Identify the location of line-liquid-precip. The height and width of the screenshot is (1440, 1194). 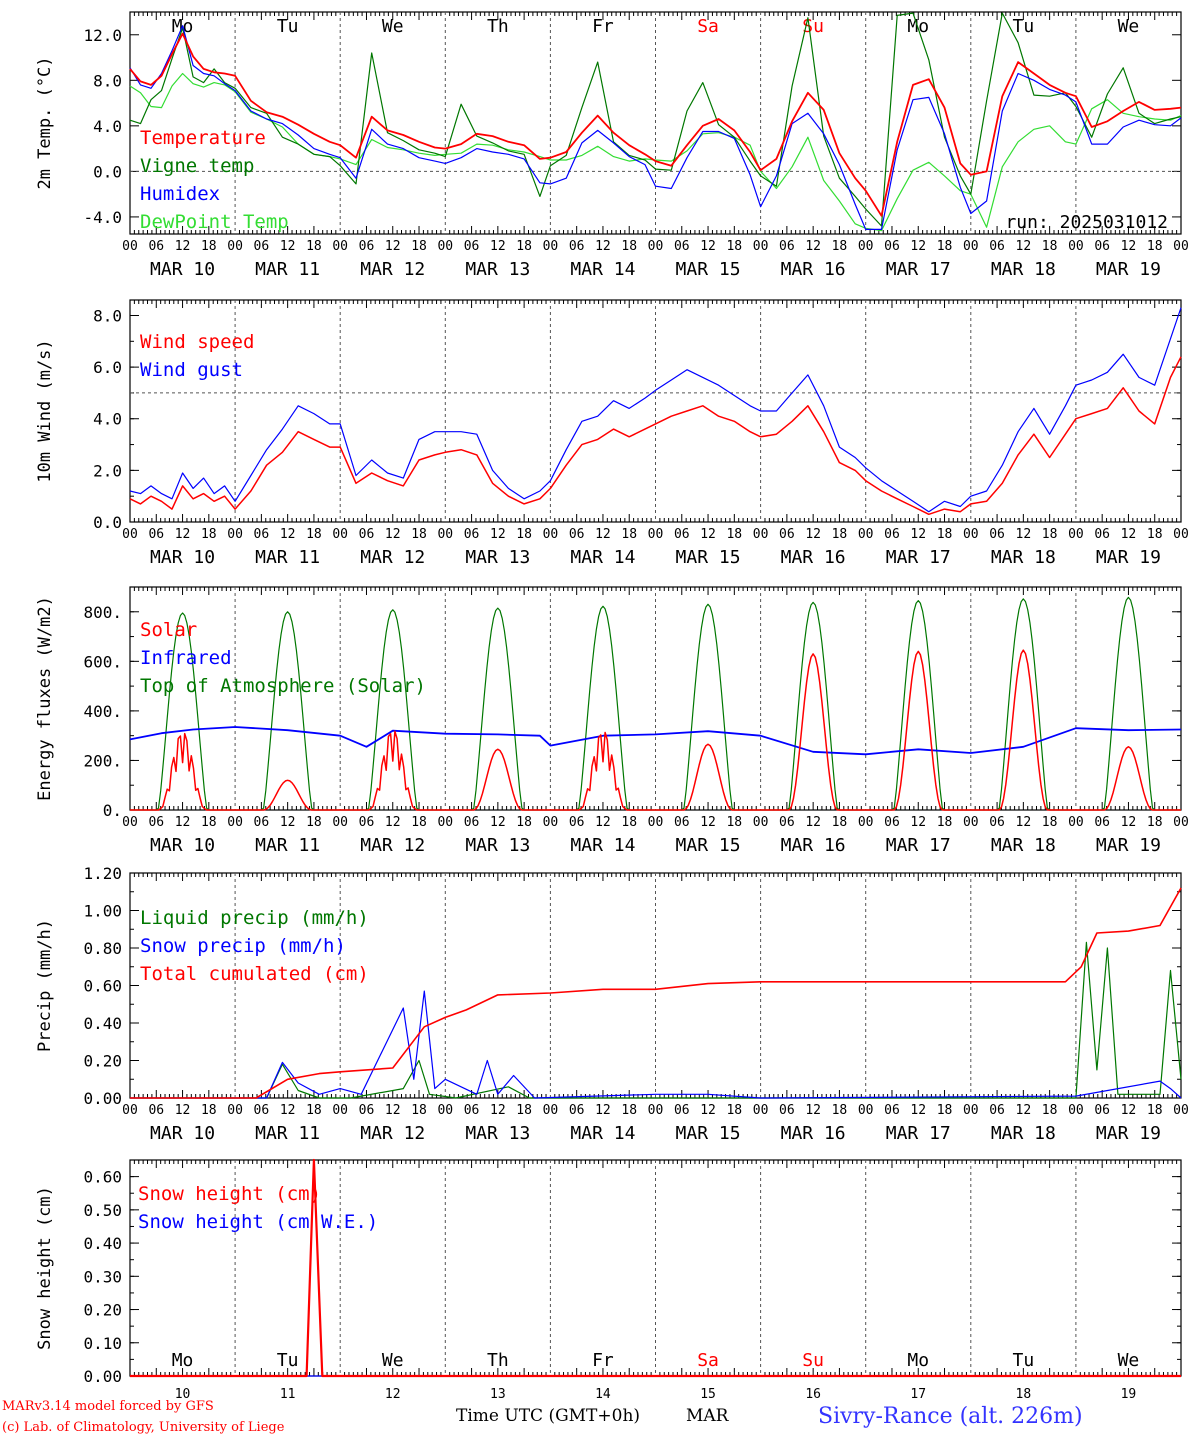
(656, 1020).